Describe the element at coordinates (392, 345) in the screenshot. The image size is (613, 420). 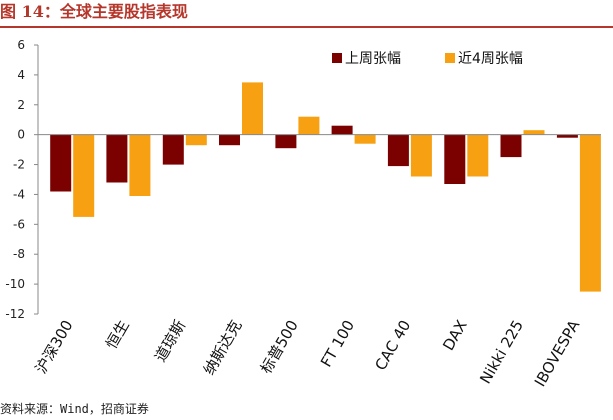
I see `x-tick-label: CAC 40` at that location.